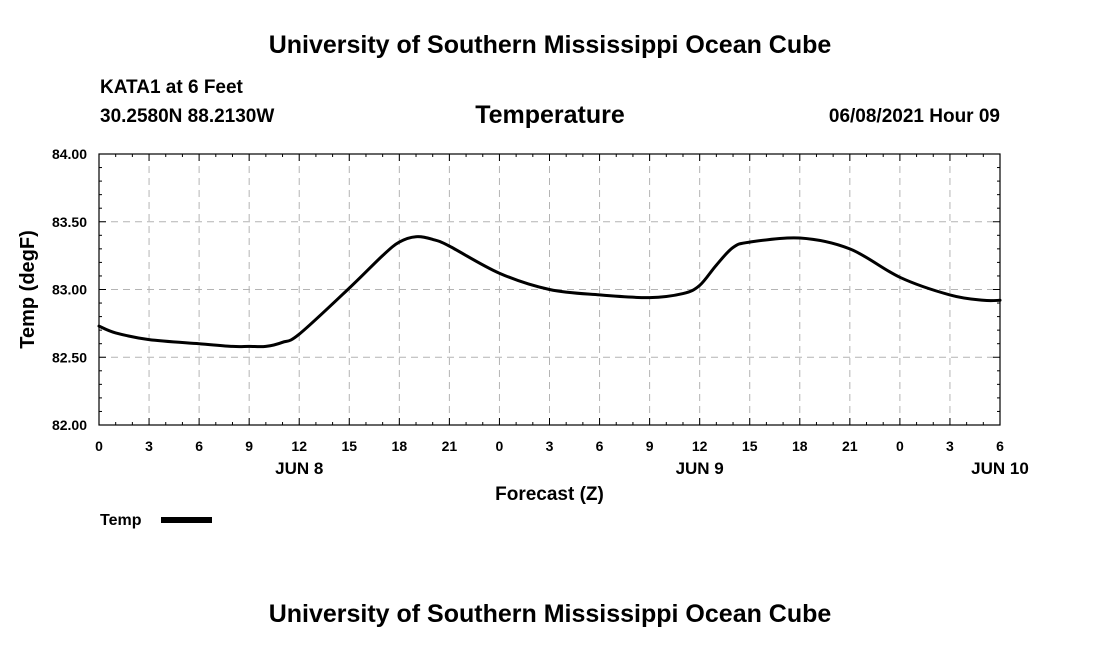  What do you see at coordinates (69, 425) in the screenshot?
I see `y-tick-label: 82.00` at bounding box center [69, 425].